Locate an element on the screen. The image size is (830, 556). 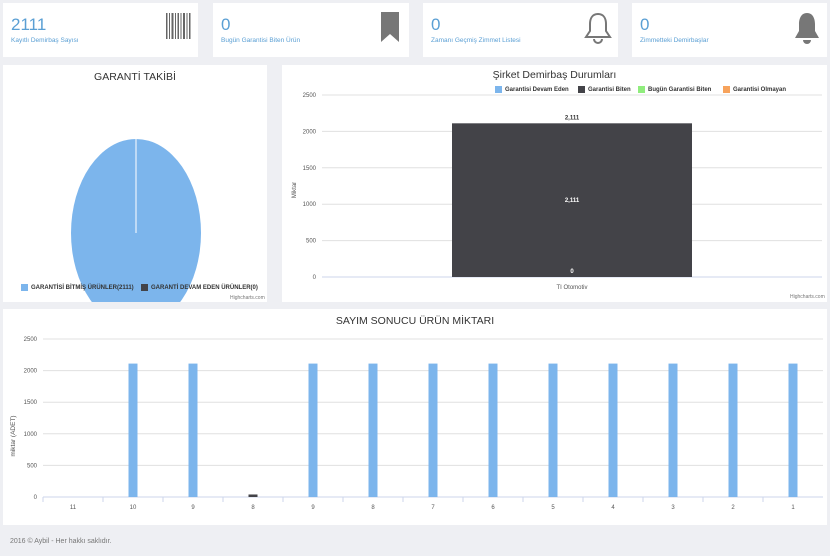
company-credits: Highcharts.com is located at coordinates (807, 297).